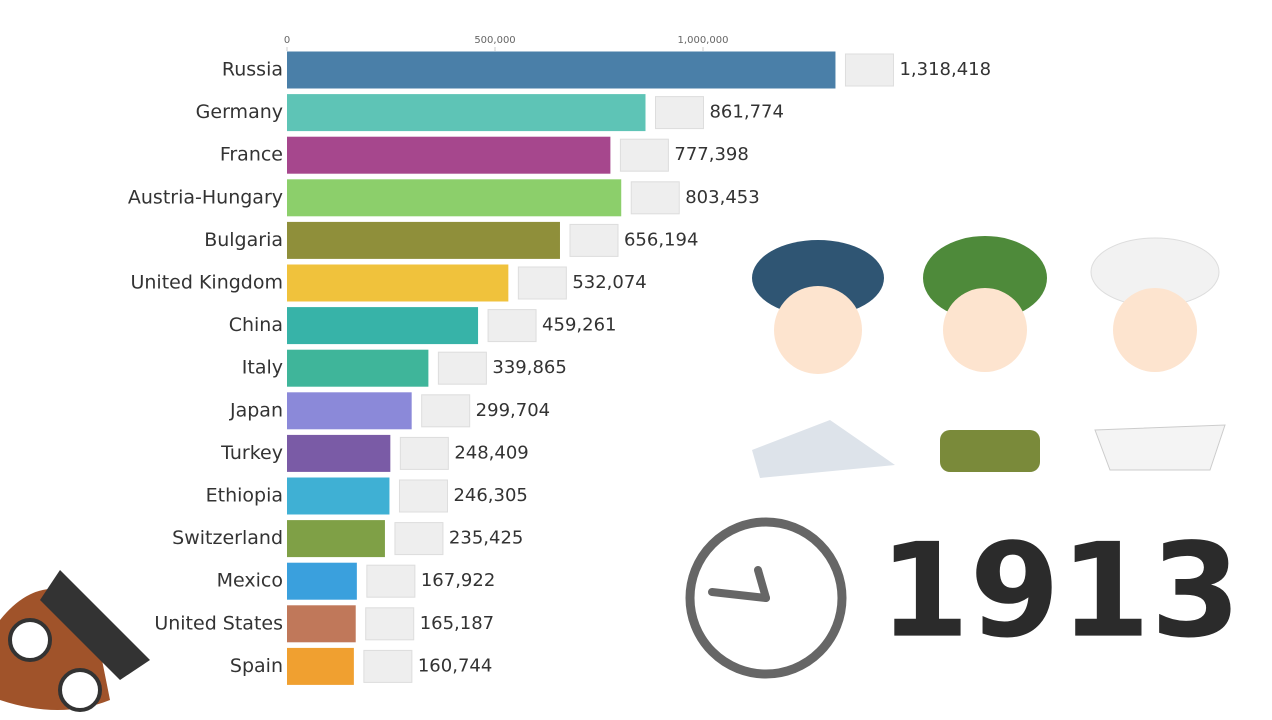  Describe the element at coordinates (711, 154) in the screenshot. I see `value-label: 777,398` at that location.